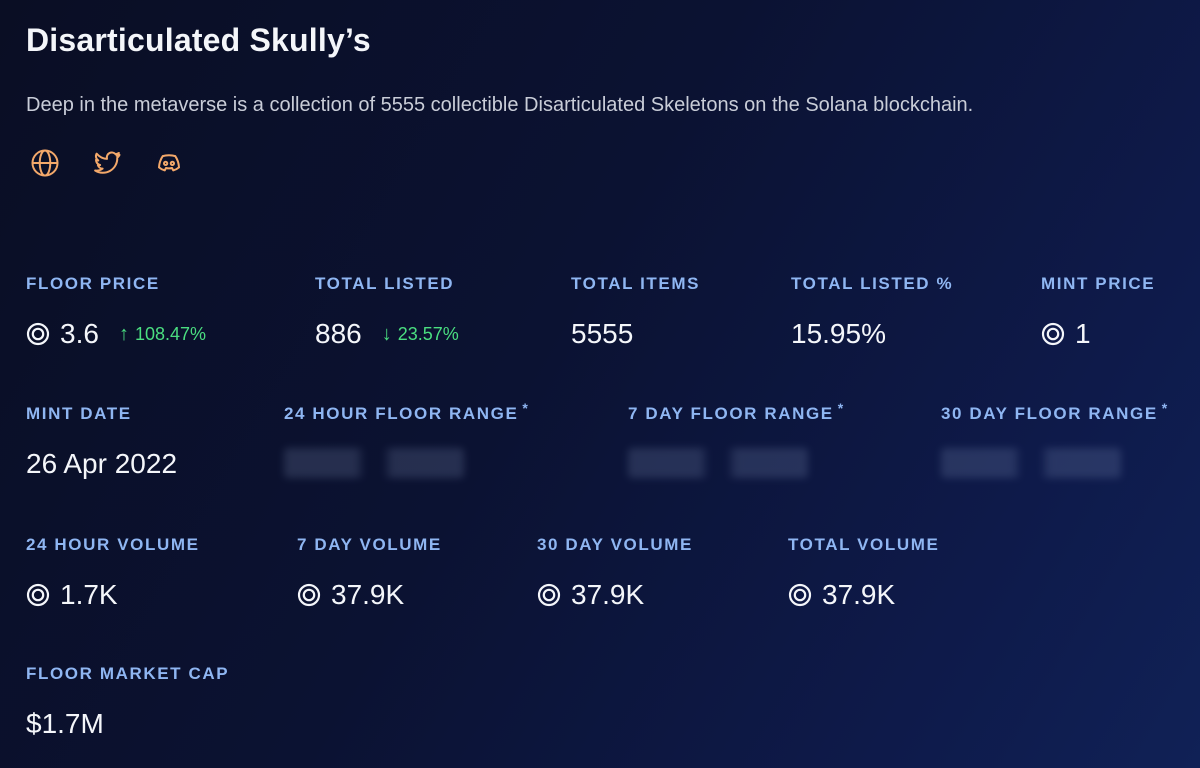  I want to click on discord-icon, so click(169, 163).